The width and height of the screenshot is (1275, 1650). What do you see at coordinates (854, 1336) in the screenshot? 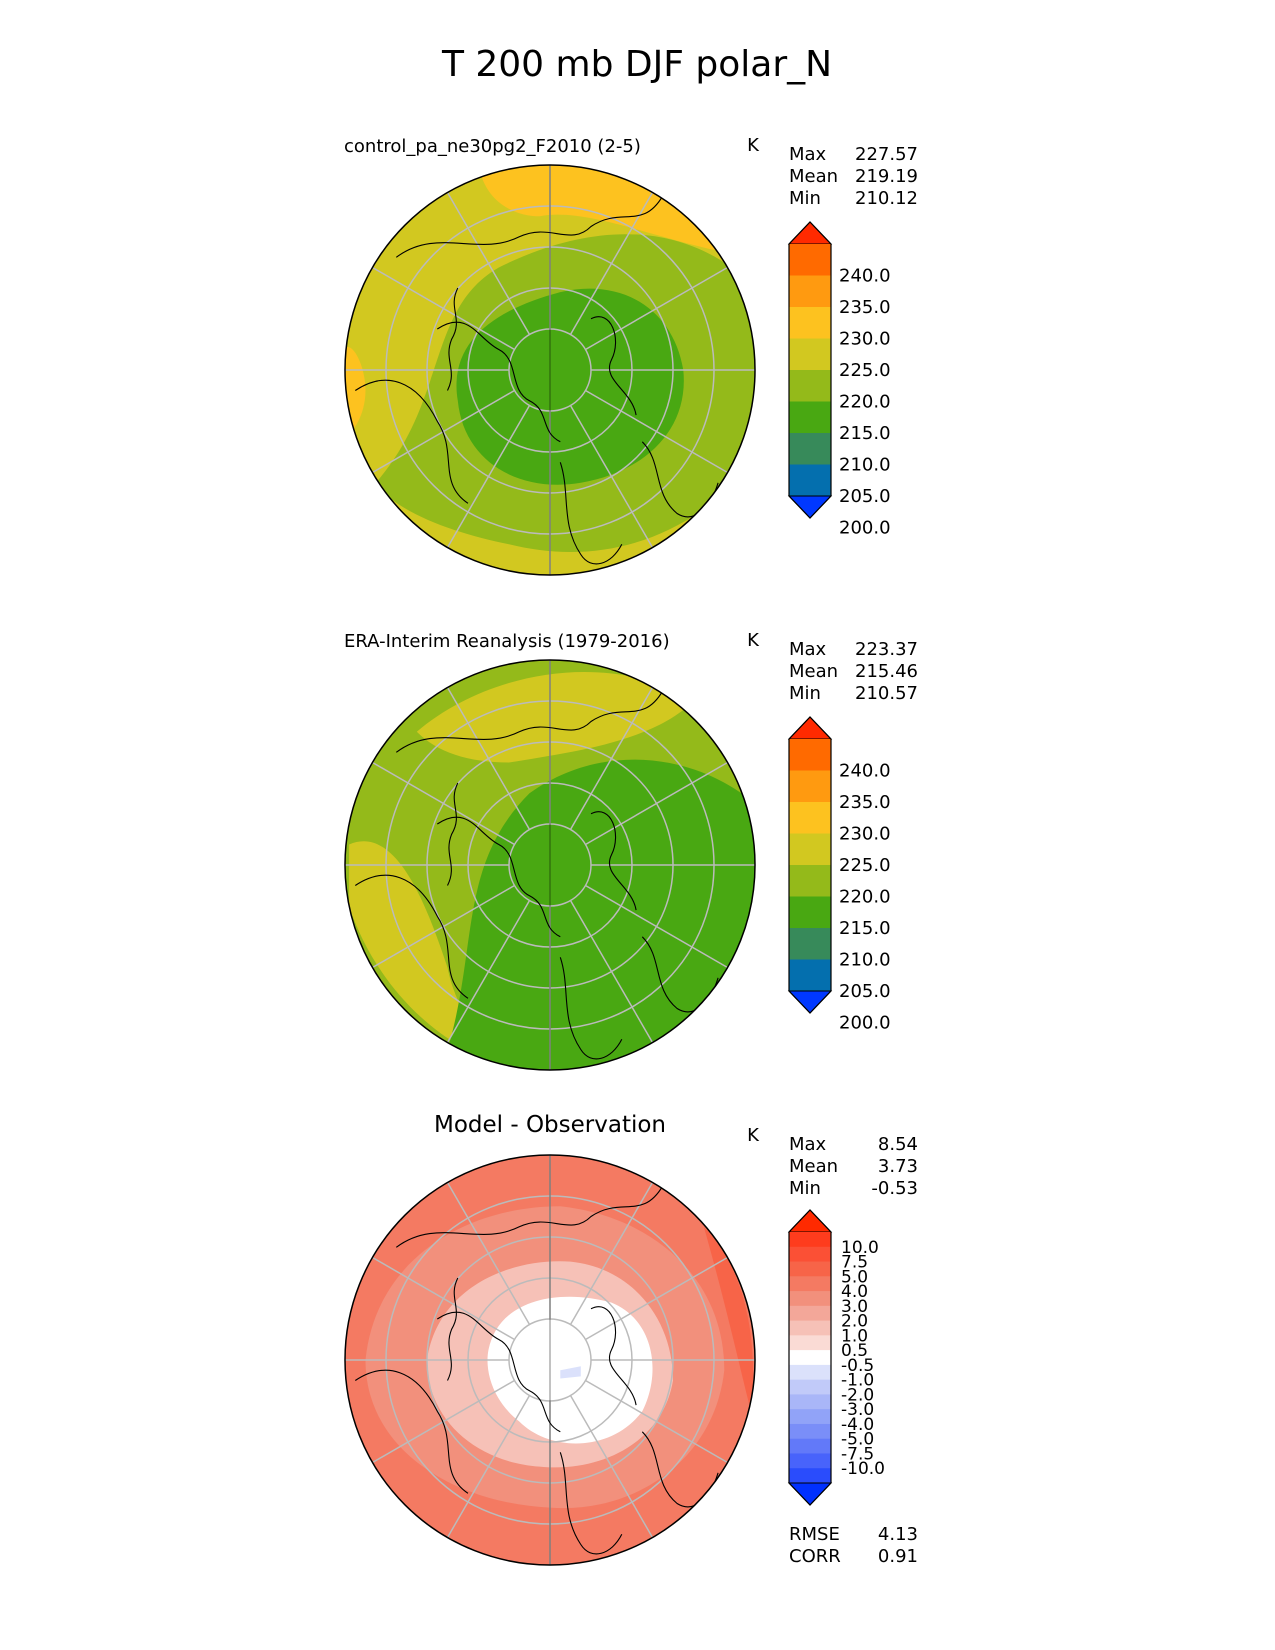
I see `colorbar-tick-label: 1.0` at bounding box center [854, 1336].